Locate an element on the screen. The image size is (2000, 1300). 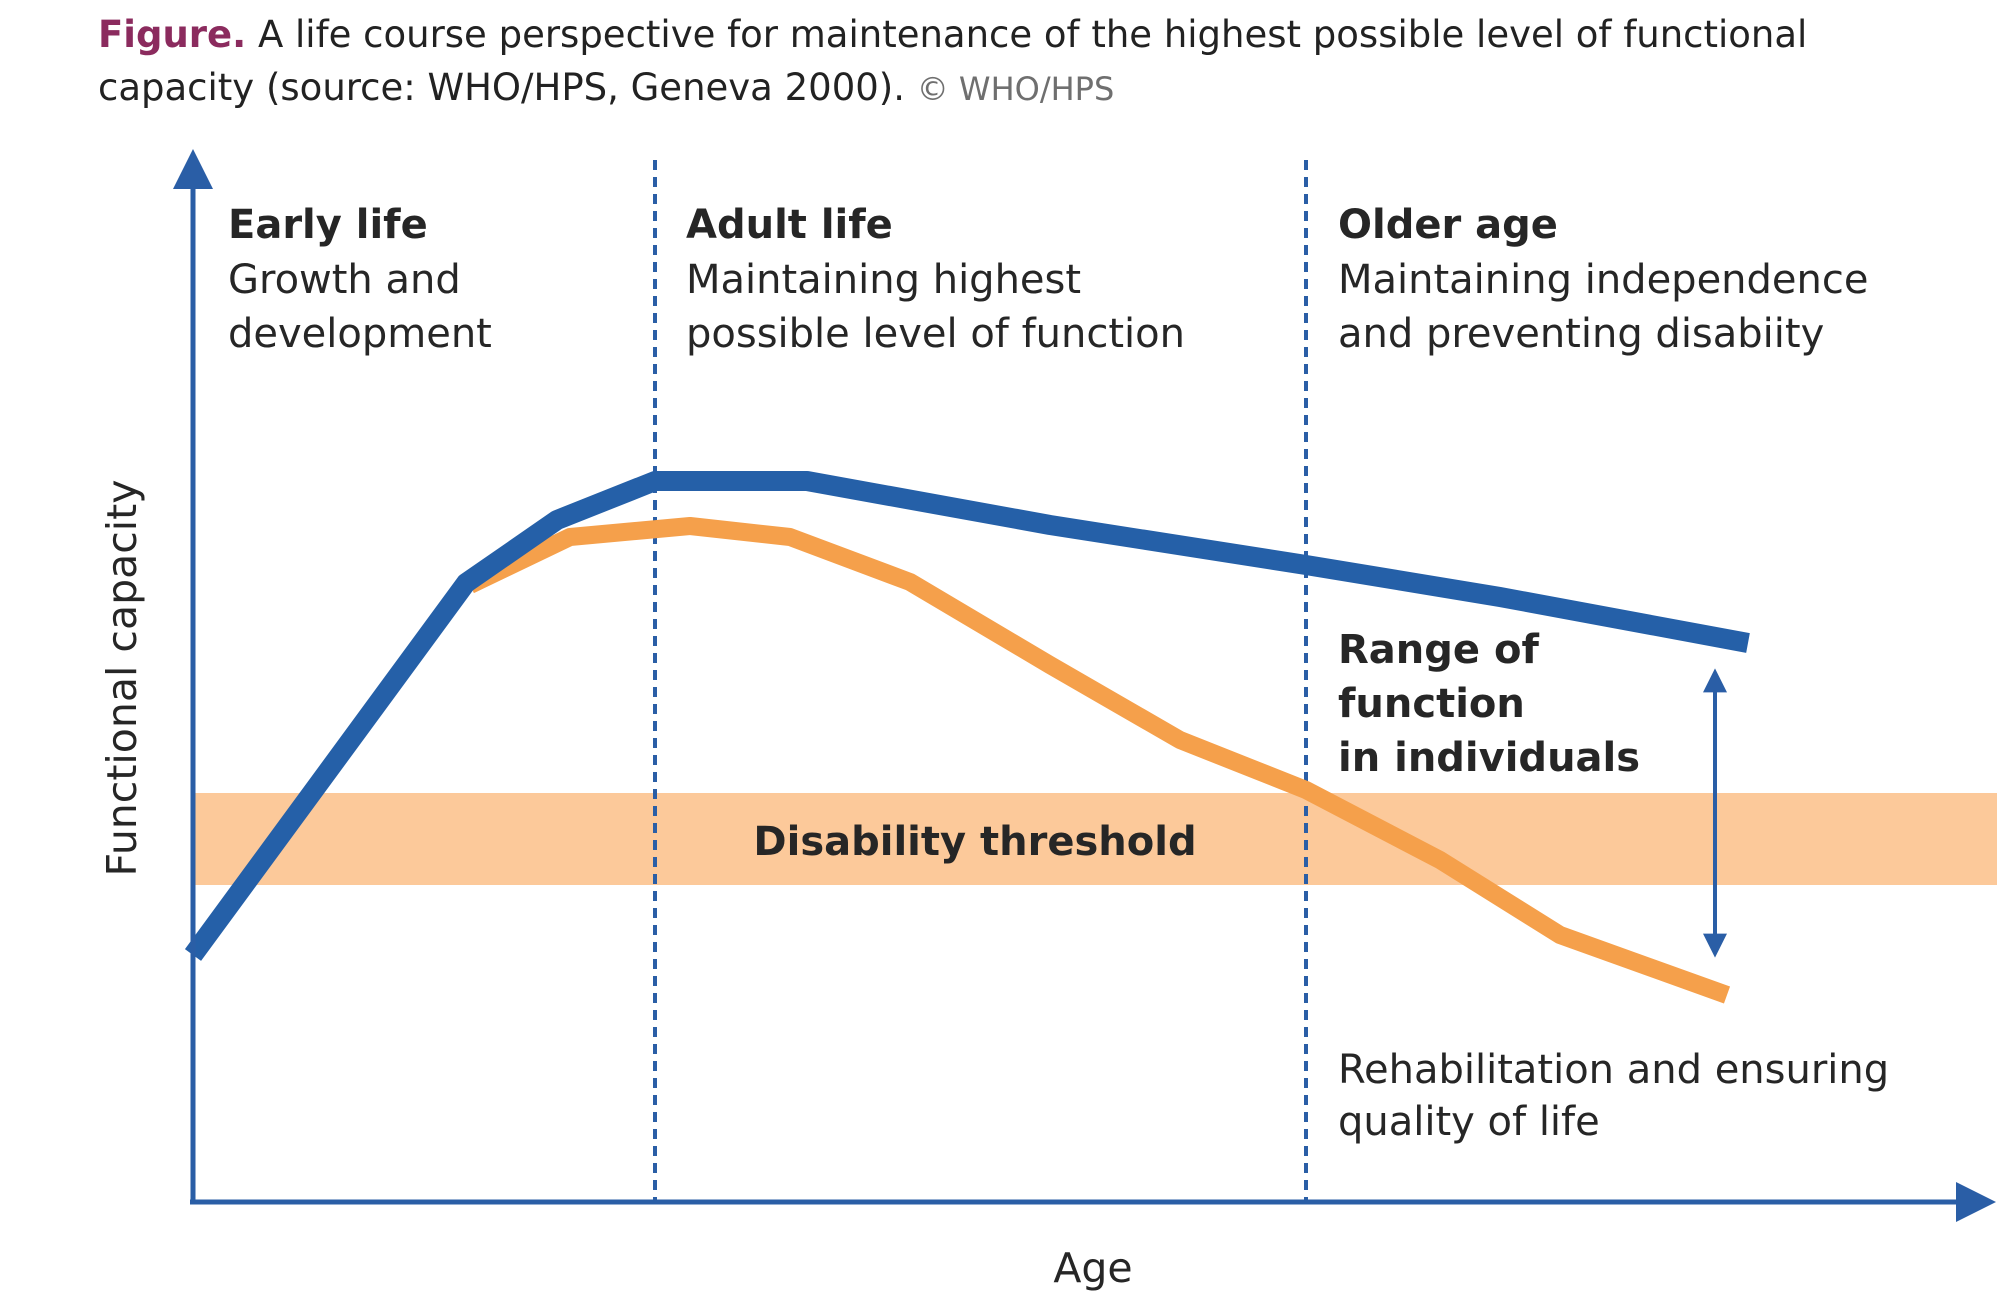
stage-early-life-line-2: development is located at coordinates (360, 334).